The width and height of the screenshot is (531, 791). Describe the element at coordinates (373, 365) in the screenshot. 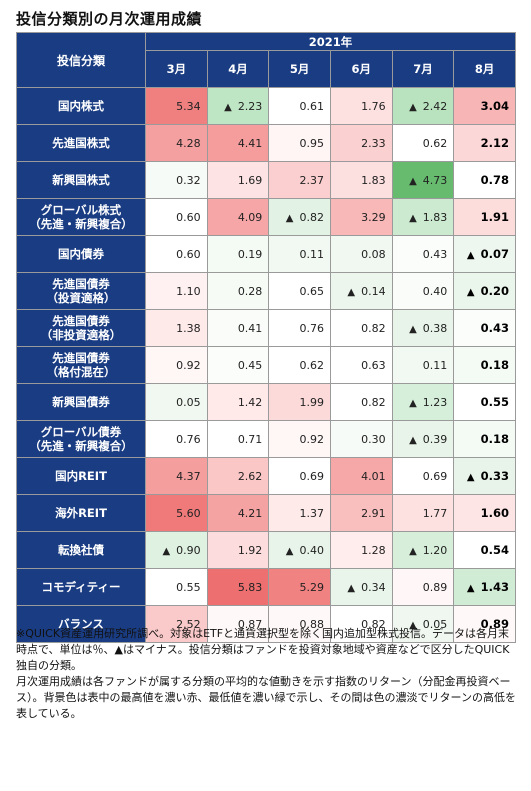

I see `value-text: 0.63` at that location.